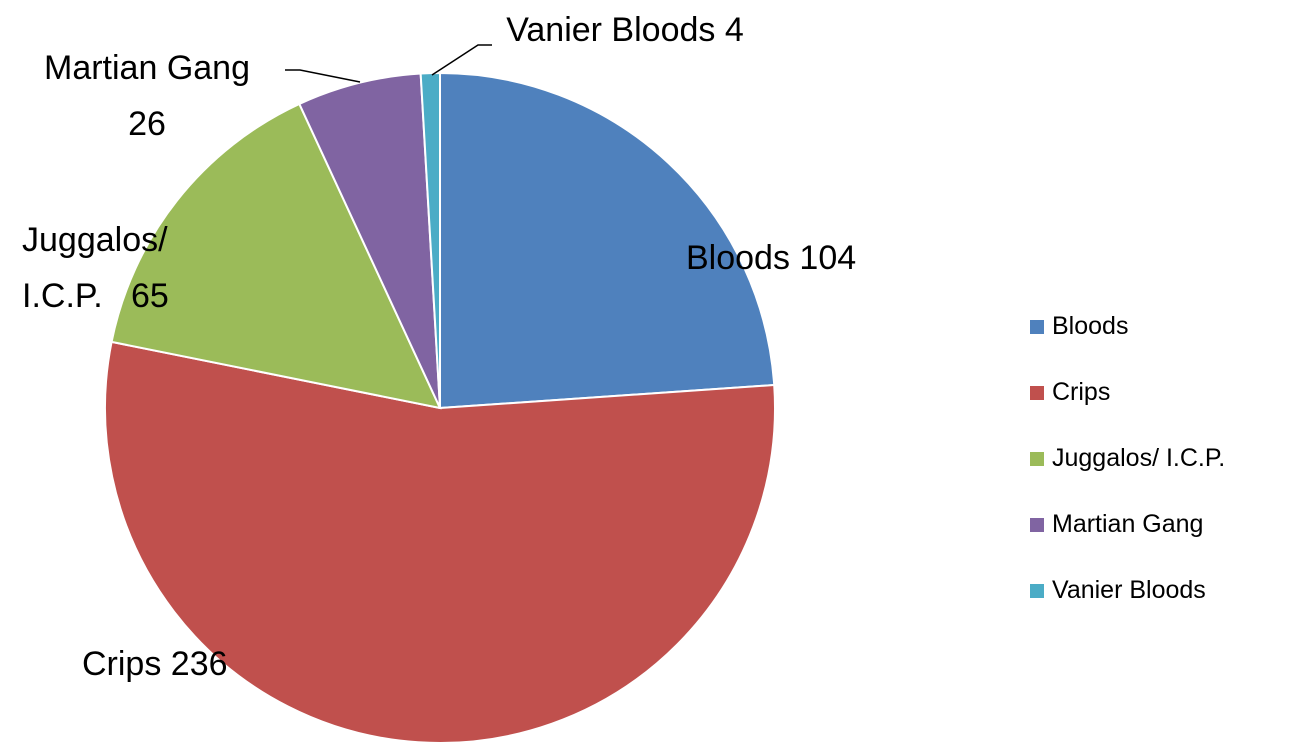  I want to click on data-label: Juggalos/ I.C.P. 65, so click(117, 268).